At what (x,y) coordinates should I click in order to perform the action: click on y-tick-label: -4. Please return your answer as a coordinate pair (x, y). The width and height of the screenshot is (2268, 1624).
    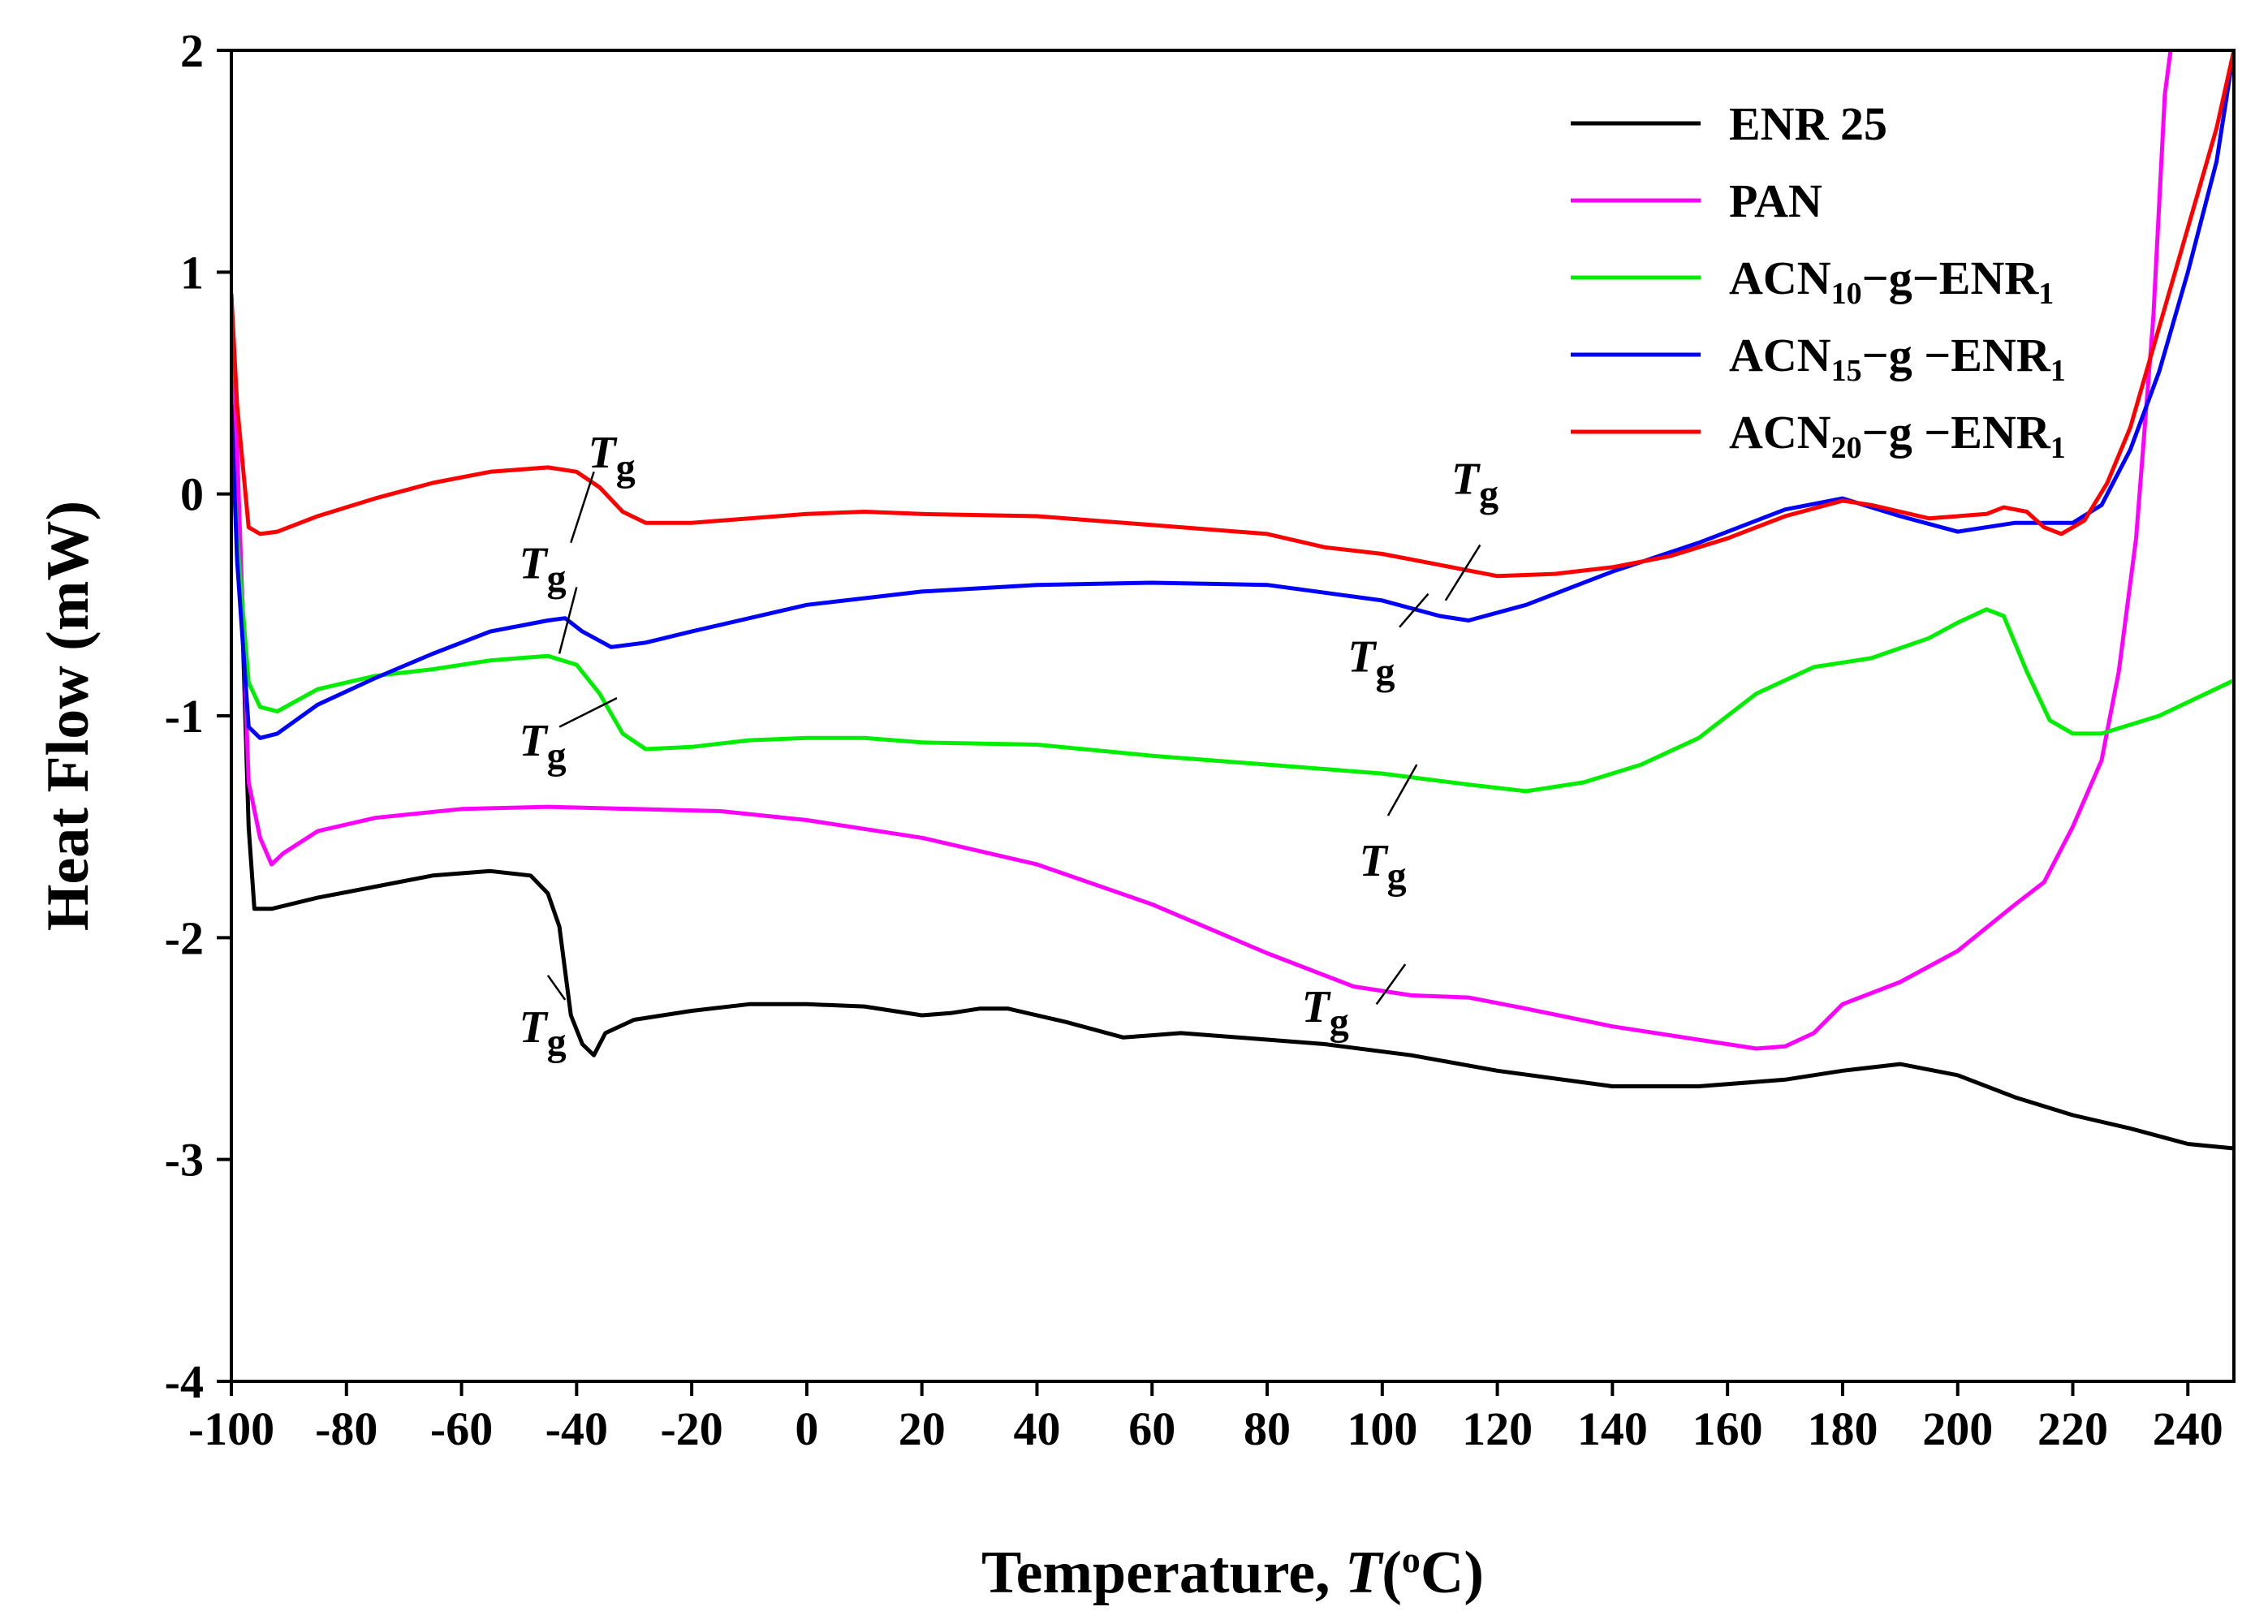
    Looking at the image, I should click on (184, 1382).